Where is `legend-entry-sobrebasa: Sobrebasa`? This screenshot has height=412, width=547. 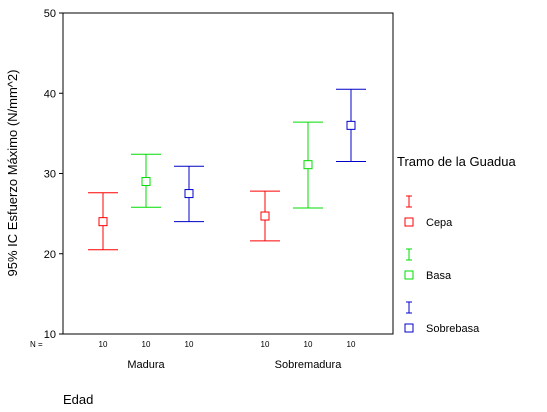 legend-entry-sobrebasa: Sobrebasa is located at coordinates (442, 318).